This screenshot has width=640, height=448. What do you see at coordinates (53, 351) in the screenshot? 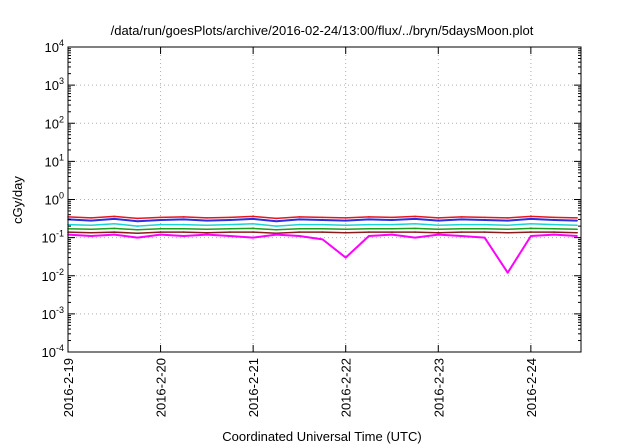
I see `y-tick-label: 10⁻⁴` at bounding box center [53, 351].